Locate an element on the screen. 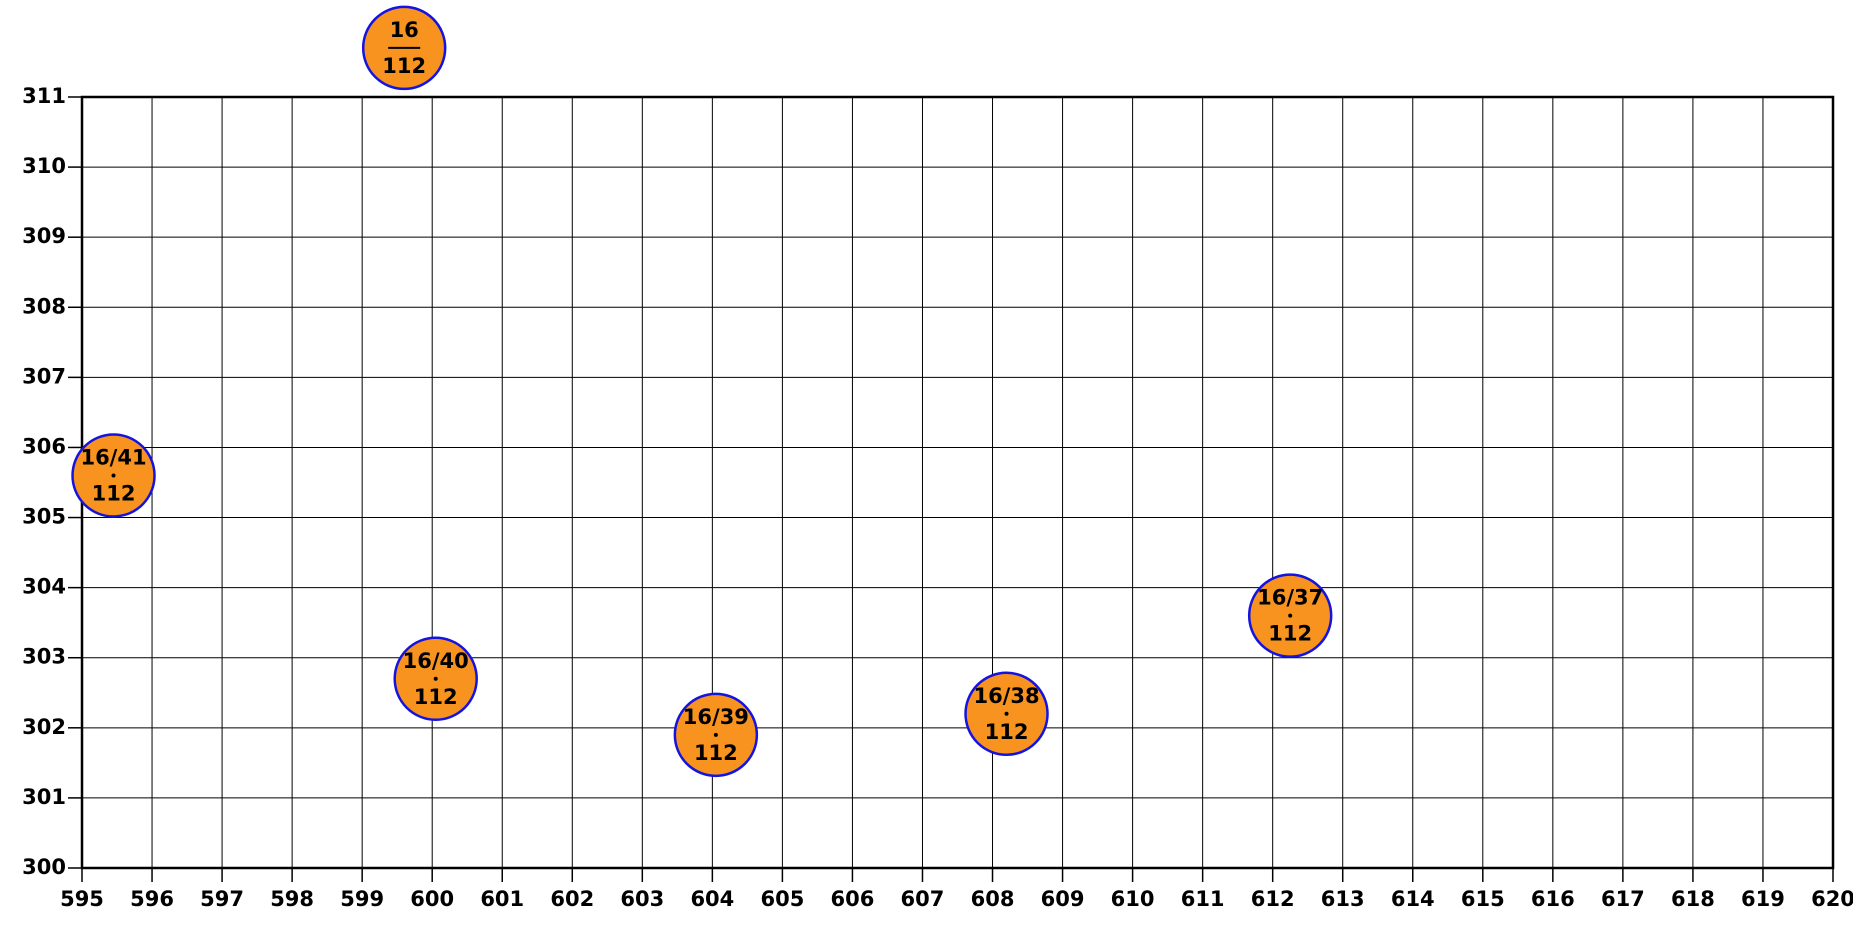  x-tick-label: 599 is located at coordinates (362, 899).